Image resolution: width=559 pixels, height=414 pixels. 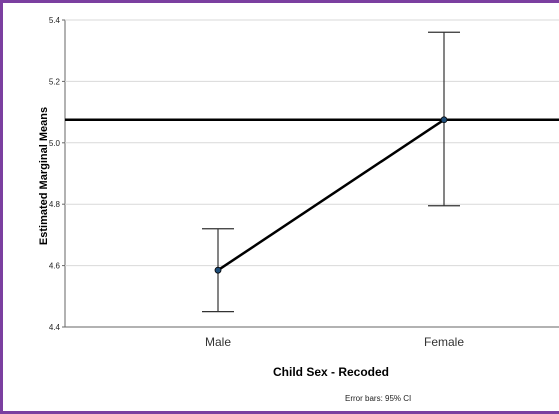 I want to click on x-axis-label: Child Sex - Recoded, so click(x=331, y=372).